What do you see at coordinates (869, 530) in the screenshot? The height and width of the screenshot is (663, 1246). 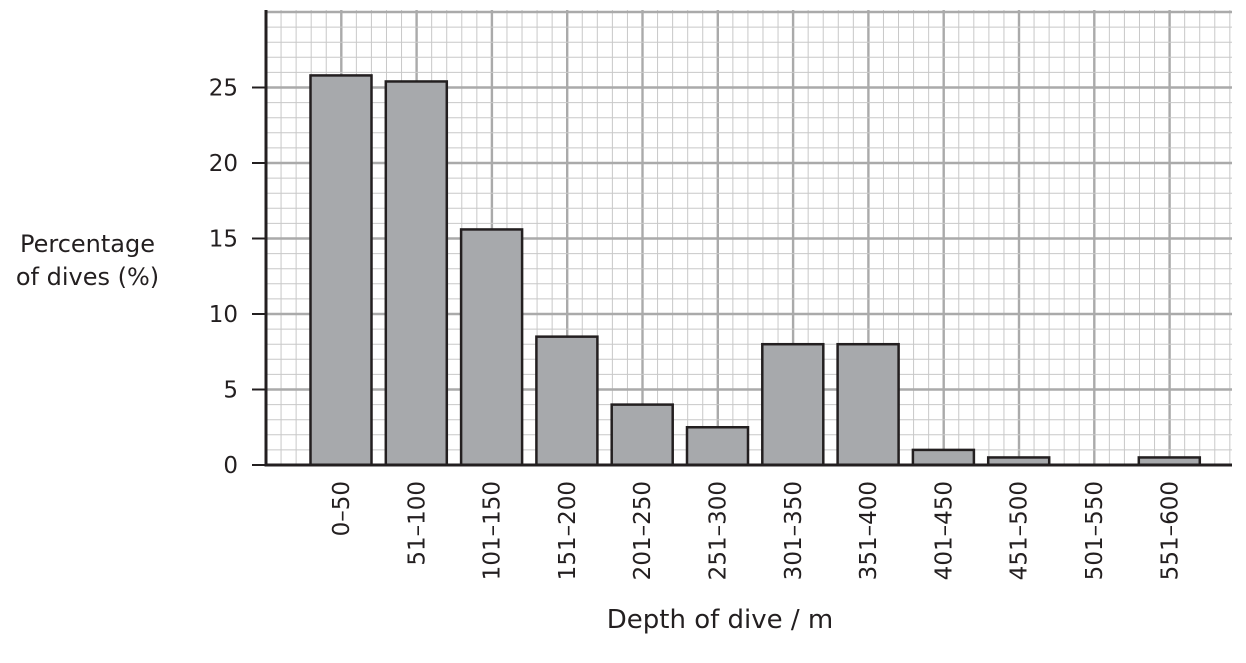 I see `x-tick-label: 351–400` at bounding box center [869, 530].